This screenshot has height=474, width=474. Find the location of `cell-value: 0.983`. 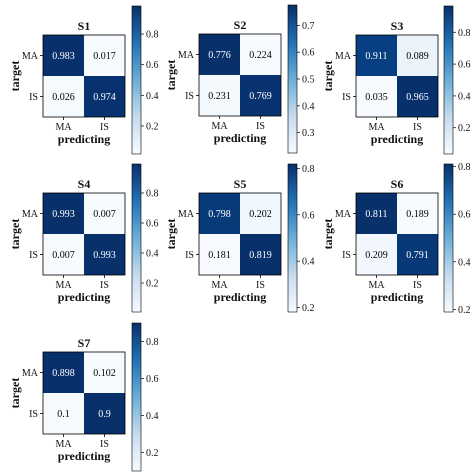

cell-value: 0.983 is located at coordinates (63, 56).